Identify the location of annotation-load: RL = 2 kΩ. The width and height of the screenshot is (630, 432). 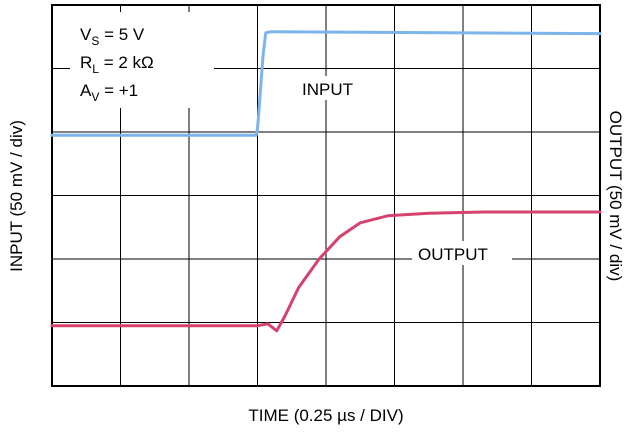
(117, 64).